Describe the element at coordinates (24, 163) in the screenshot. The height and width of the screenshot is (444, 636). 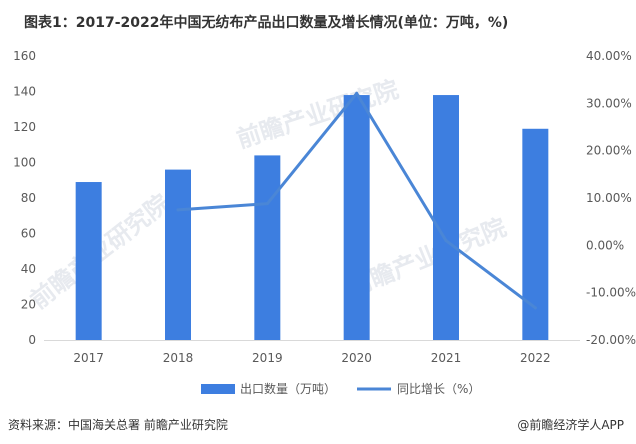
I see `left-tick-5: 100` at that location.